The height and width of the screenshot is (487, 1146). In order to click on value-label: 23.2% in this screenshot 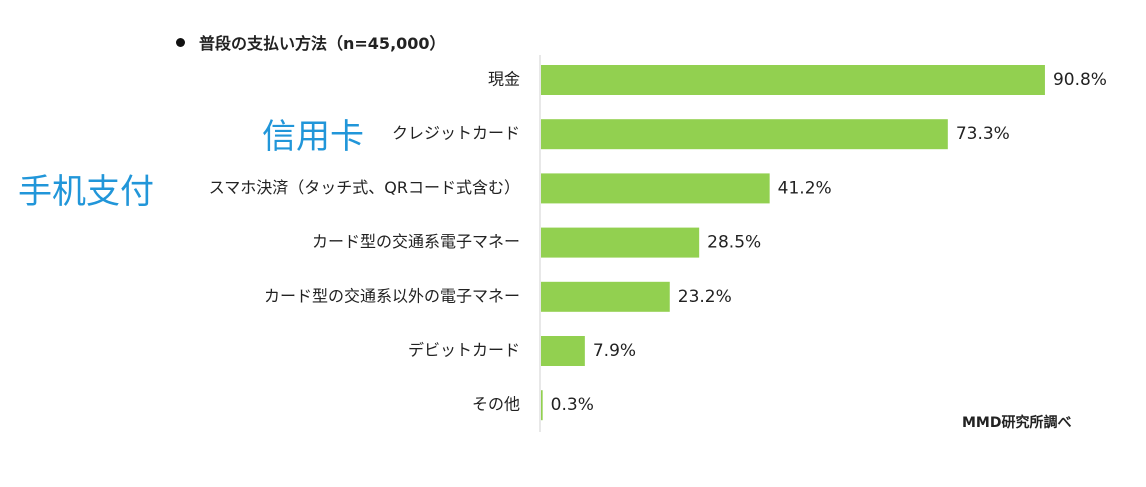, I will do `click(705, 297)`.